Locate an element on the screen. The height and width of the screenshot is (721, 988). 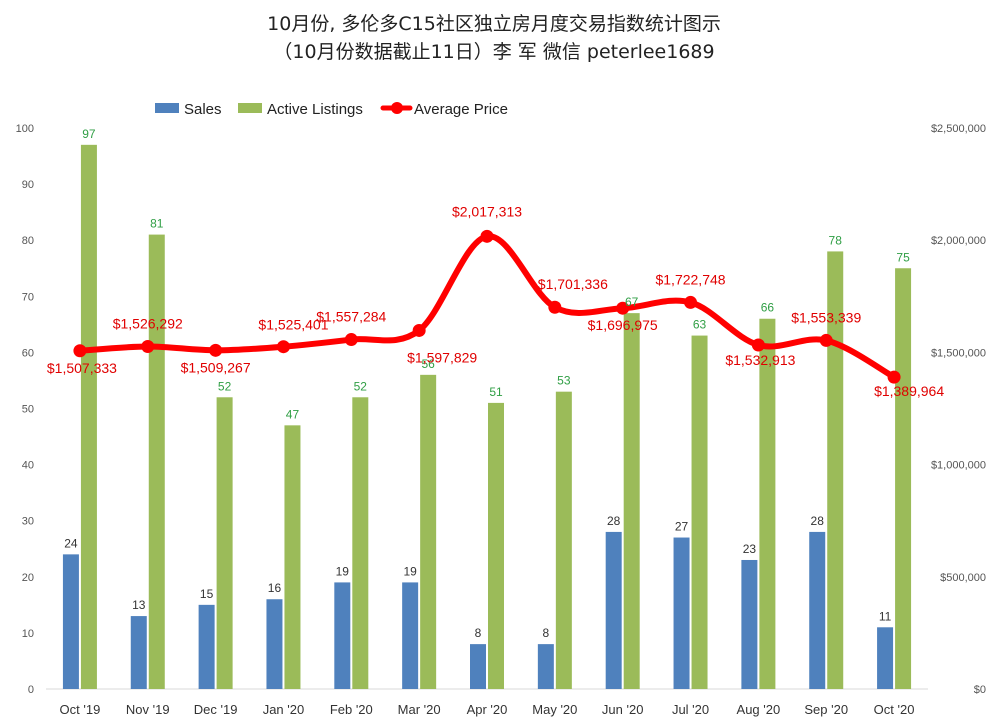
y-left-tick-label: 20 is located at coordinates (28, 578).